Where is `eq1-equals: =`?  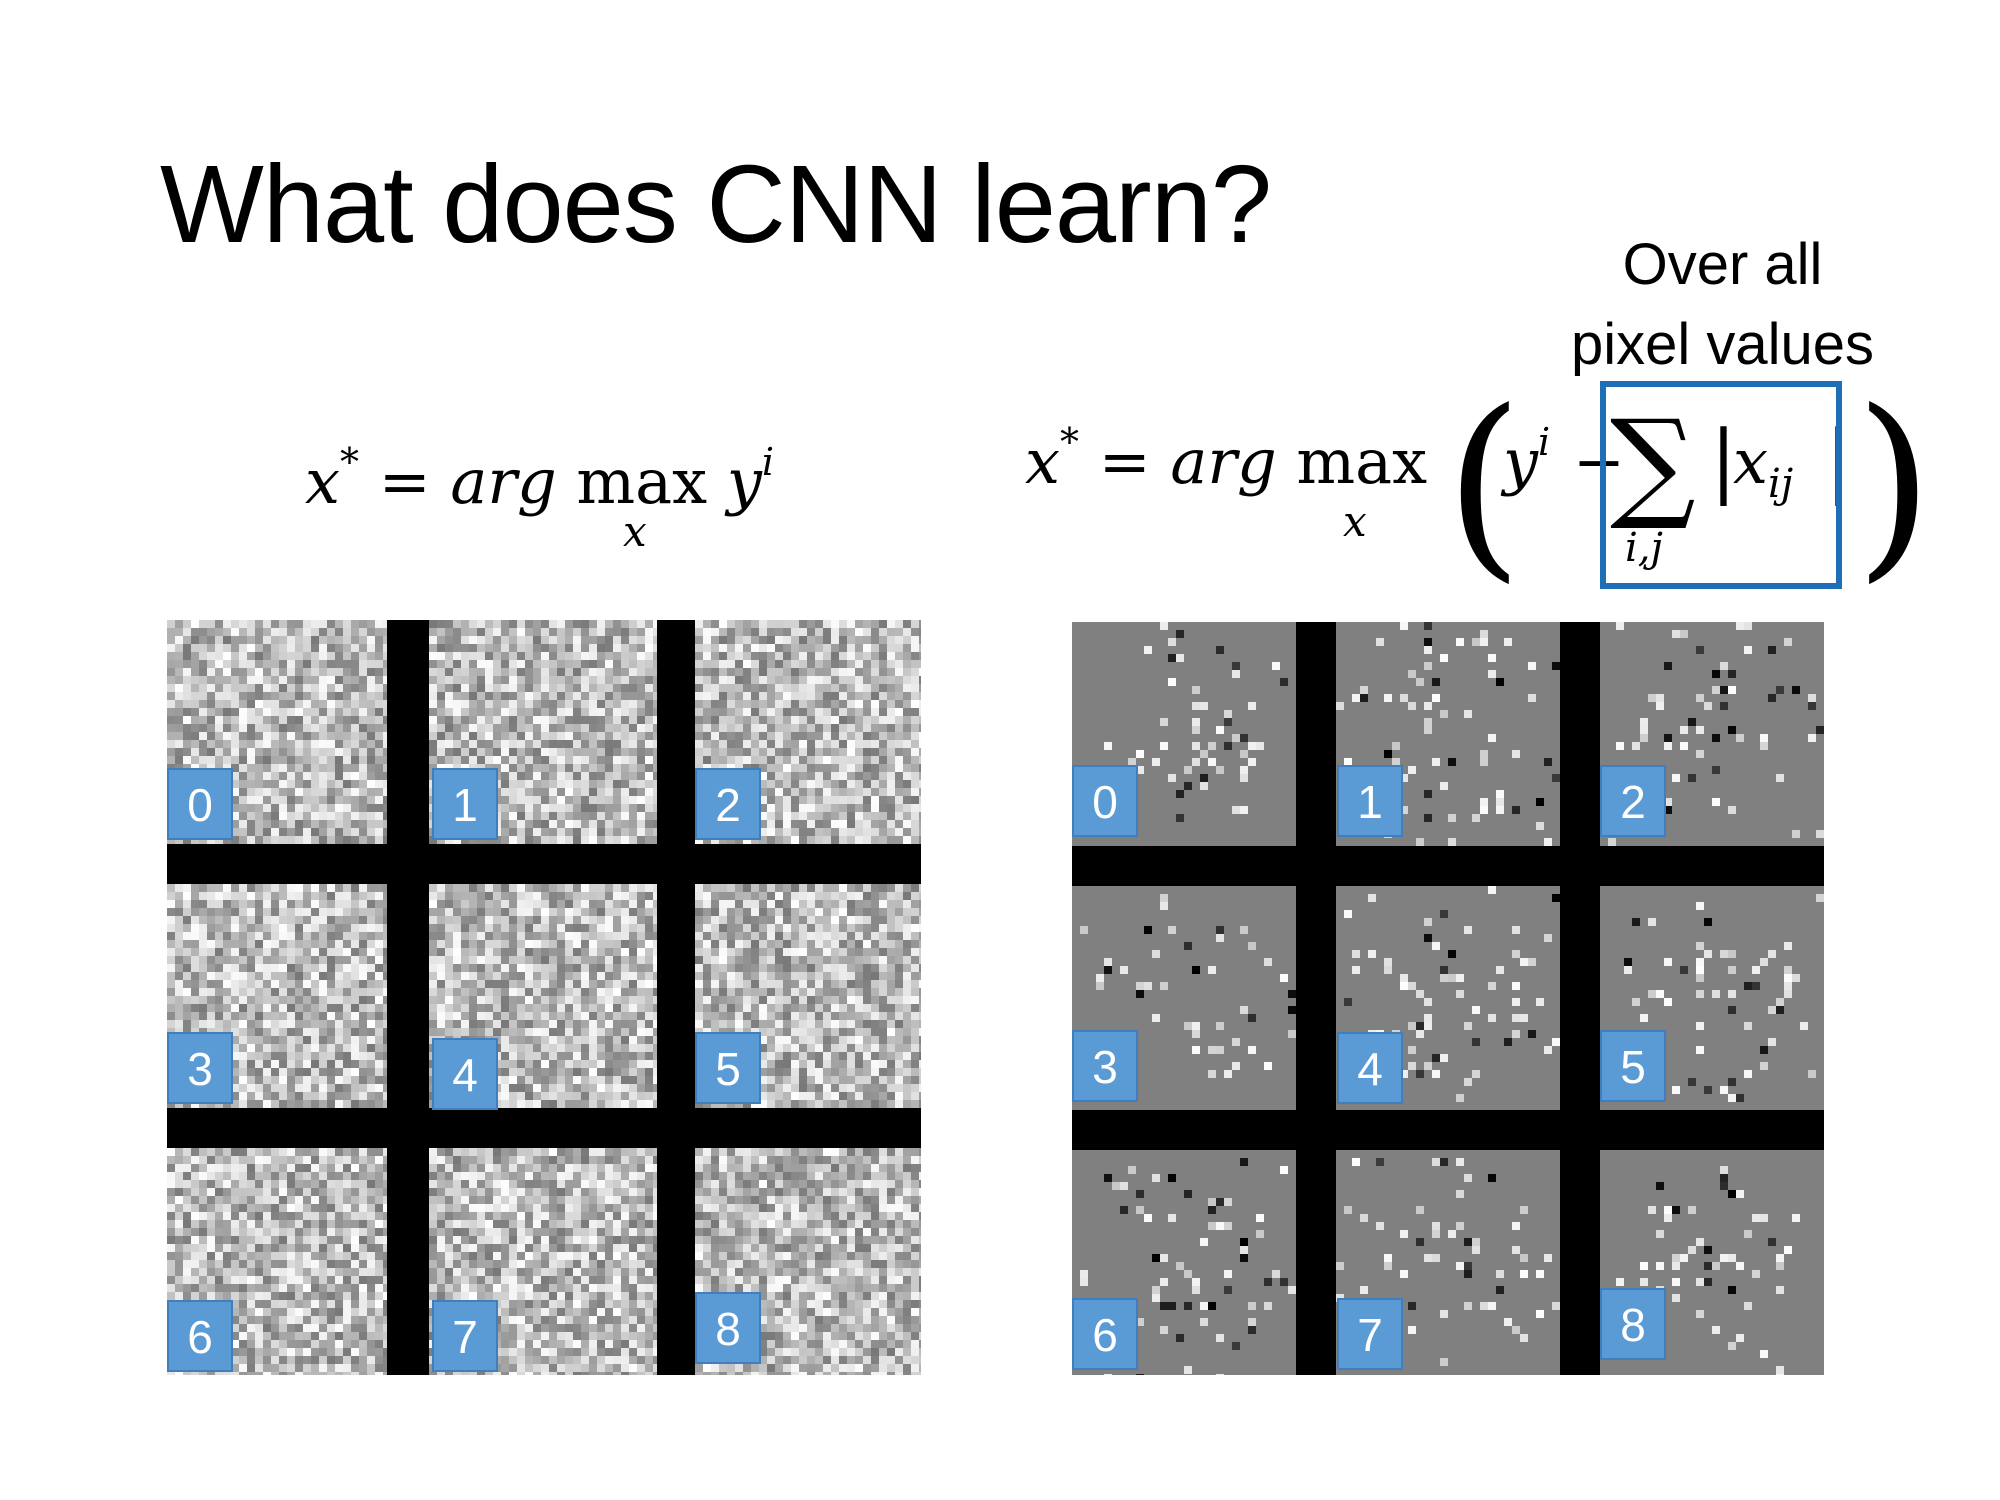 eq1-equals: = is located at coordinates (404, 481).